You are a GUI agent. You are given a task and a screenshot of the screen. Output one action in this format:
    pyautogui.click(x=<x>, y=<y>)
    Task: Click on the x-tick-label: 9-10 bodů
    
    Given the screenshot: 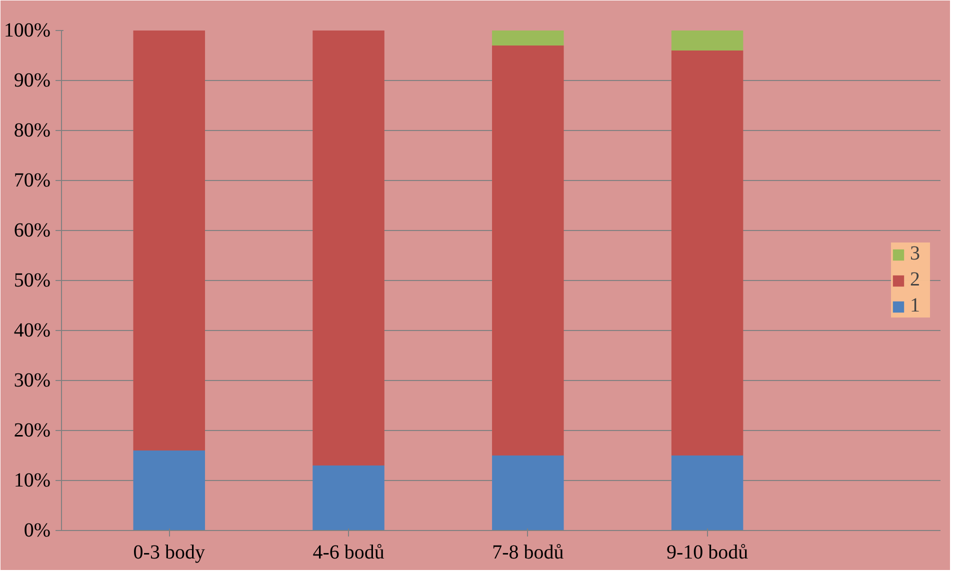 What is the action you would take?
    pyautogui.click(x=707, y=553)
    